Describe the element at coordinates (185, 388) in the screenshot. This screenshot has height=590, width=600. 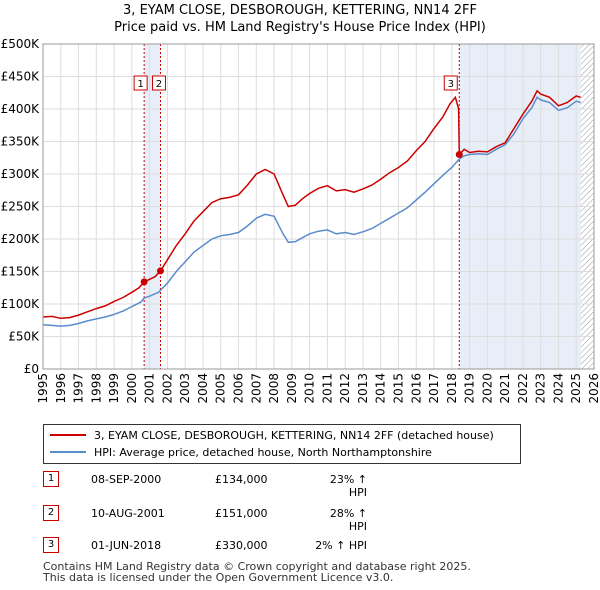
I see `x-tick-label: 2003` at that location.